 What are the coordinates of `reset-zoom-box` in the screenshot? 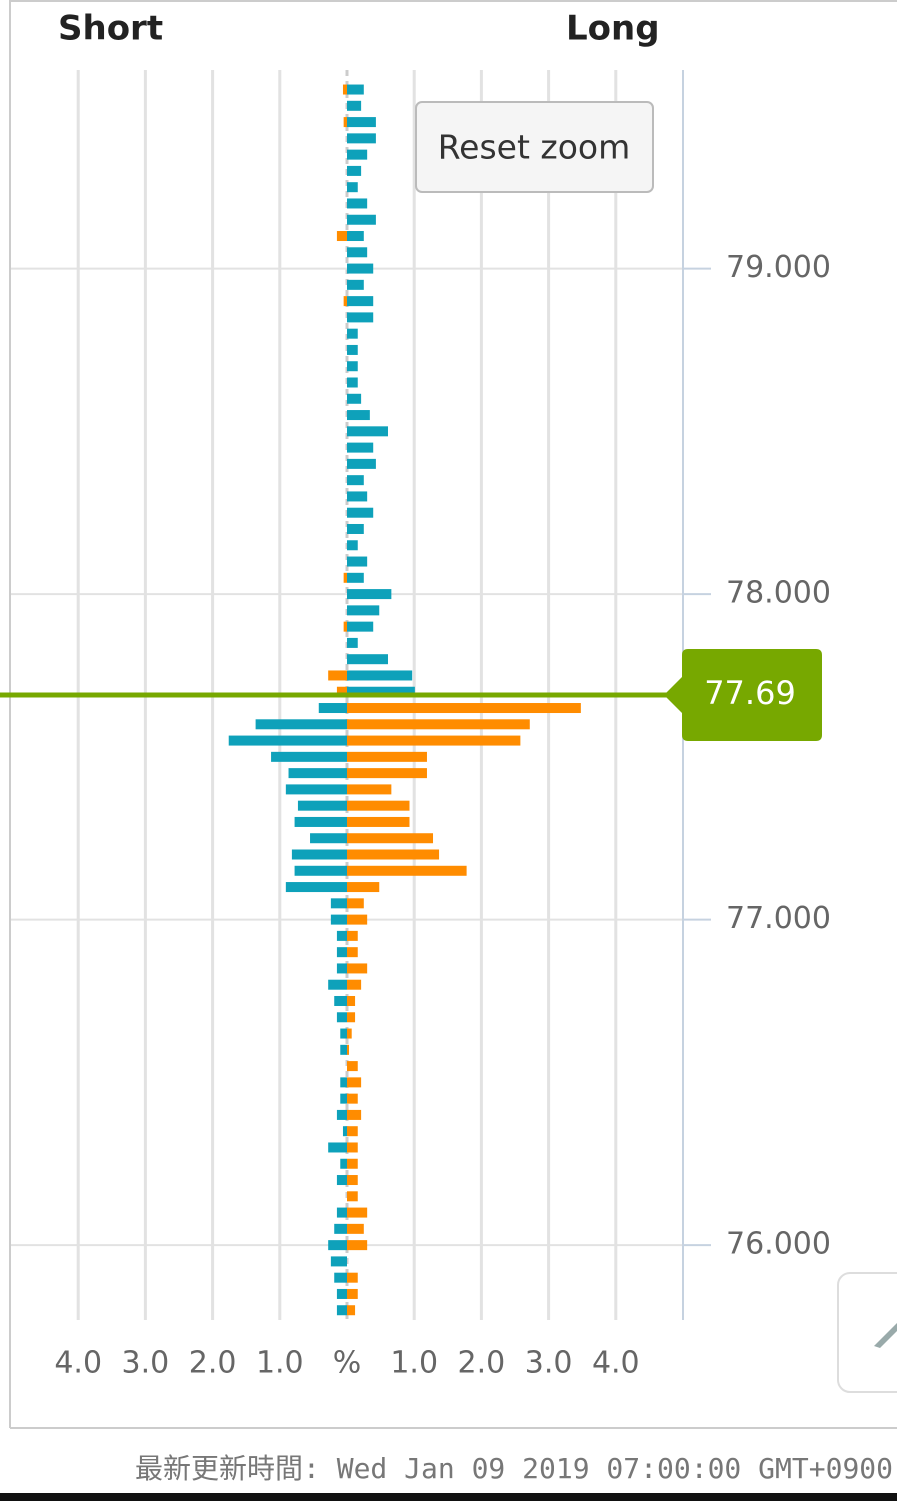 It's located at (534, 147).